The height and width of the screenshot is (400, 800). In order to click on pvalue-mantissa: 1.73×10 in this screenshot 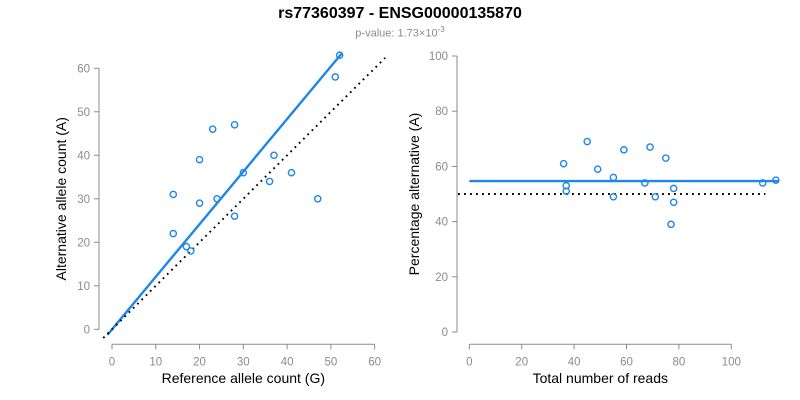, I will do `click(417, 33)`.